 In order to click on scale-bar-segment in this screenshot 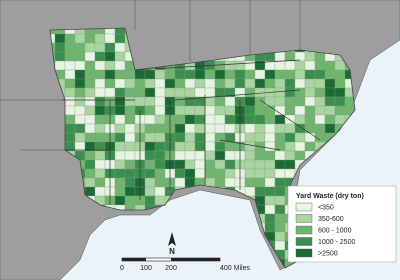, I will do `click(195, 259)`.